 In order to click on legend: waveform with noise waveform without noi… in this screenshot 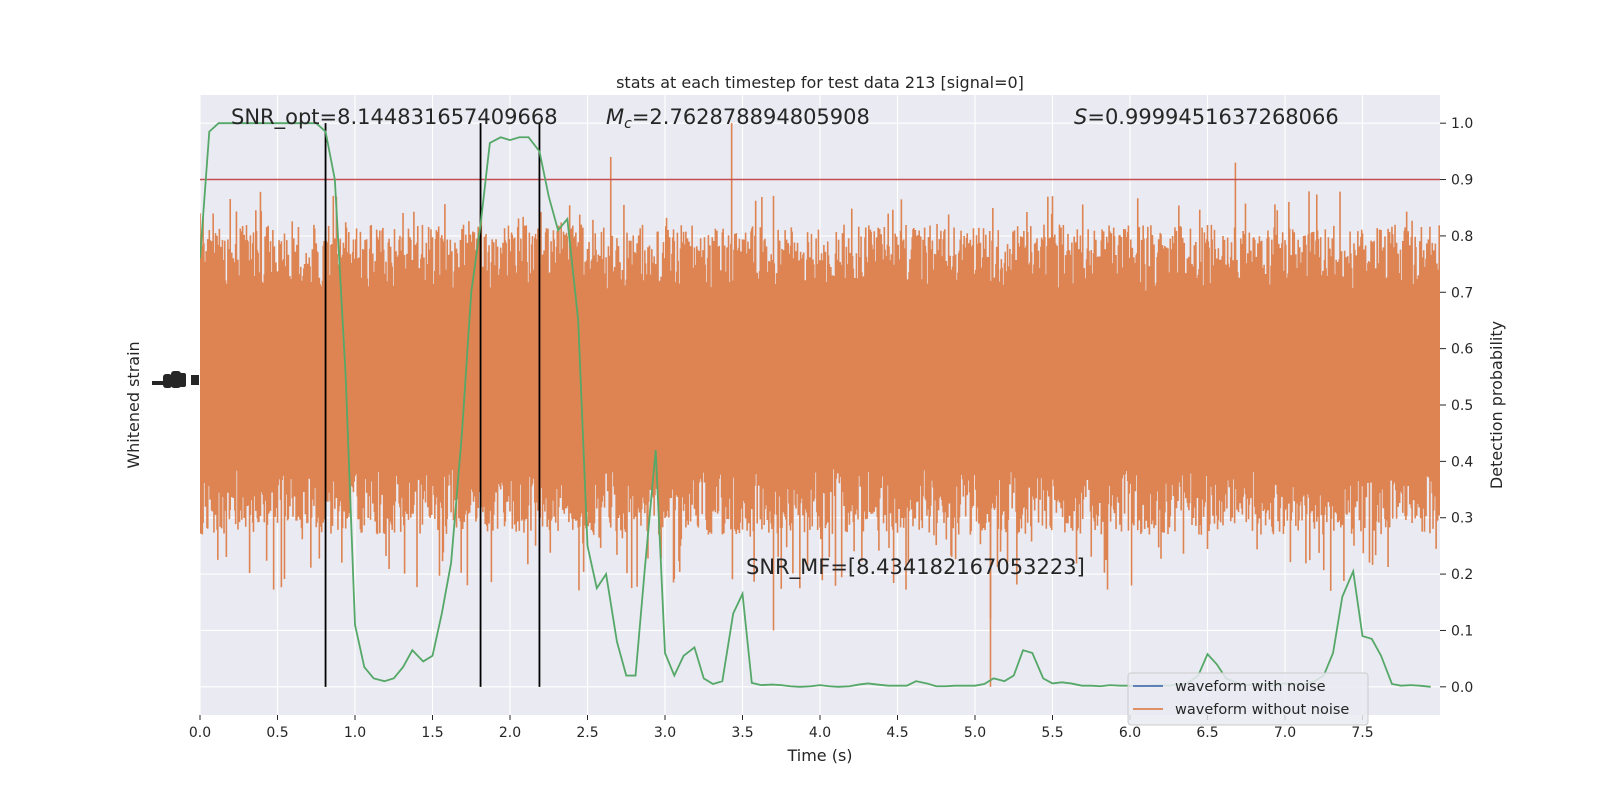, I will do `click(1248, 699)`.